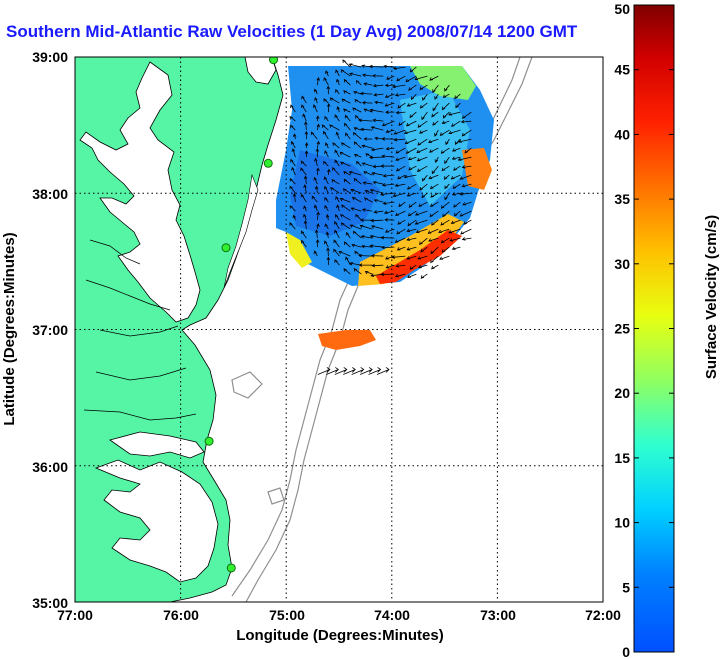 This screenshot has width=724, height=659. What do you see at coordinates (443, 83) in the screenshot?
I see `velocity-north-rim` at bounding box center [443, 83].